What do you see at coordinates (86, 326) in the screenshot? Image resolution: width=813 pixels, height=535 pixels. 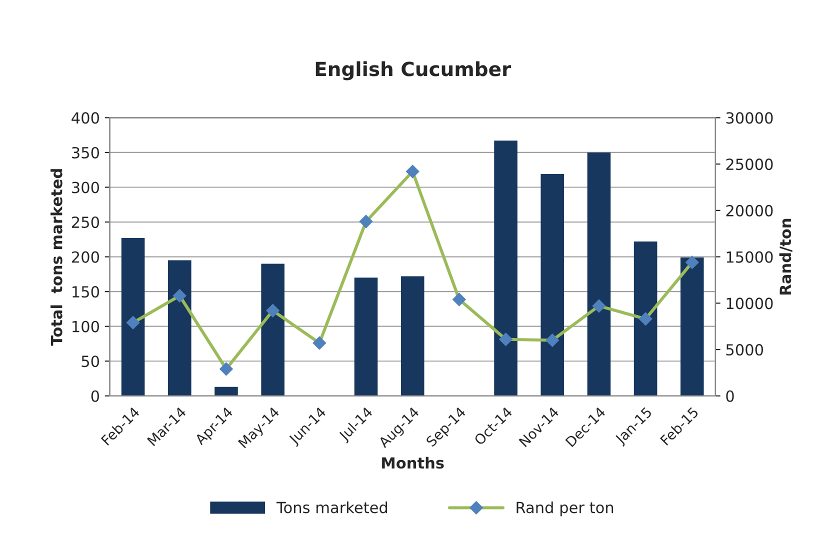 I see `y-tick-label: 100` at bounding box center [86, 326].